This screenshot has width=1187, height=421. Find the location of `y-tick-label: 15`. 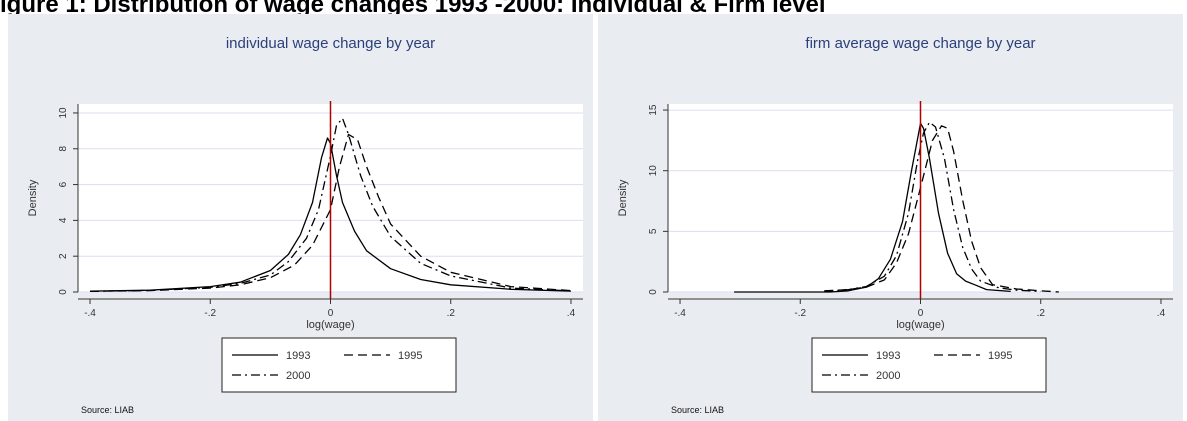

y-tick-label: 15 is located at coordinates (653, 110).